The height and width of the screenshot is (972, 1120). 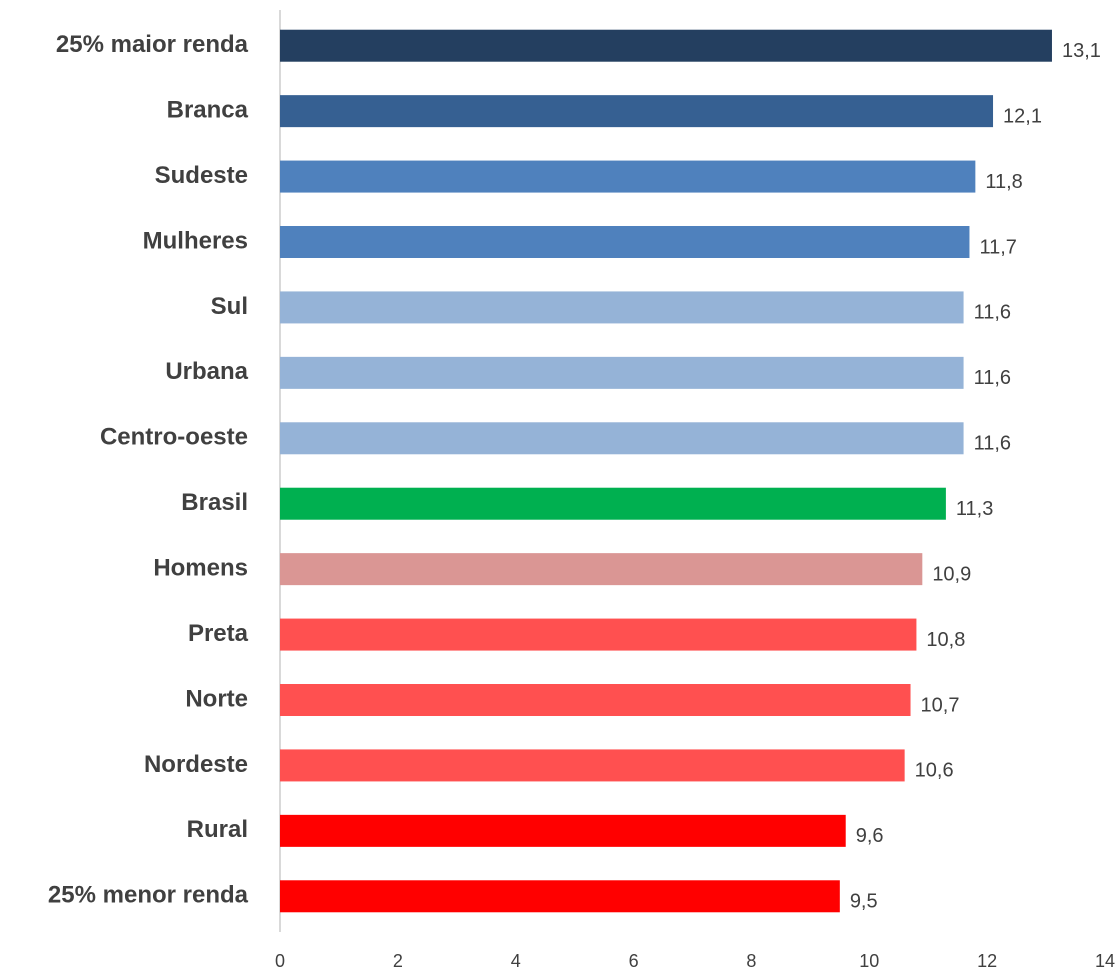 I want to click on value-label: 11,3, so click(x=974, y=509).